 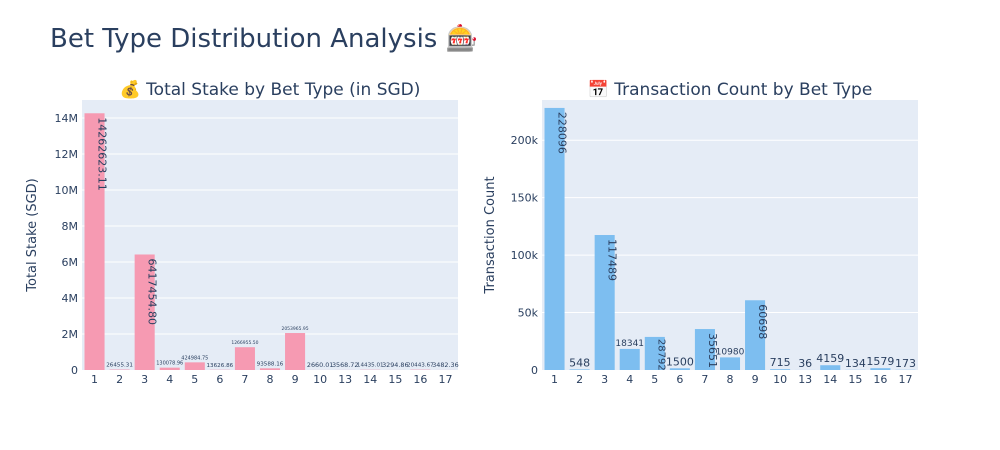 What do you see at coordinates (855, 363) in the screenshot?
I see `count-data-label: 134` at bounding box center [855, 363].